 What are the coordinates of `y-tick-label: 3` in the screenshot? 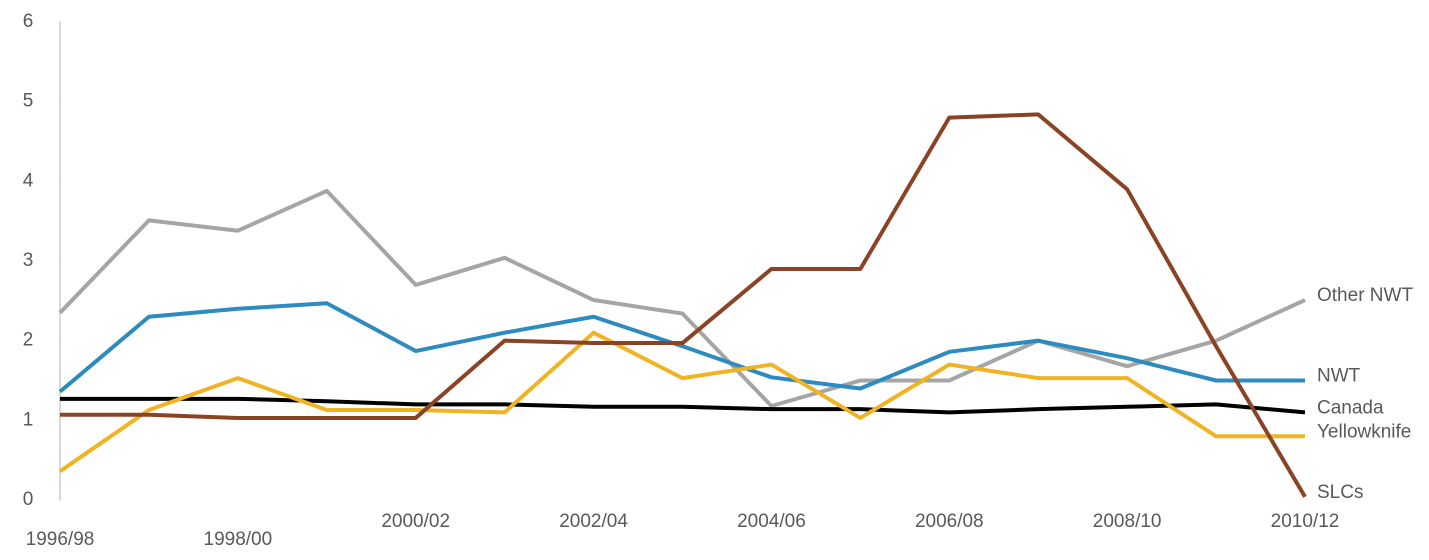 It's located at (28, 260).